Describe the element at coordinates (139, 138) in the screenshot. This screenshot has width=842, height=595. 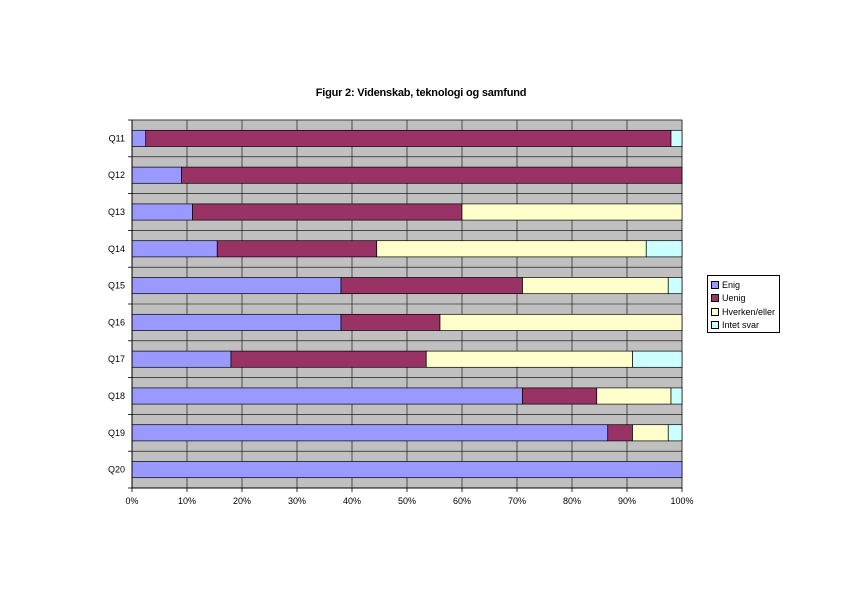
I see `bar-q11-enig` at that location.